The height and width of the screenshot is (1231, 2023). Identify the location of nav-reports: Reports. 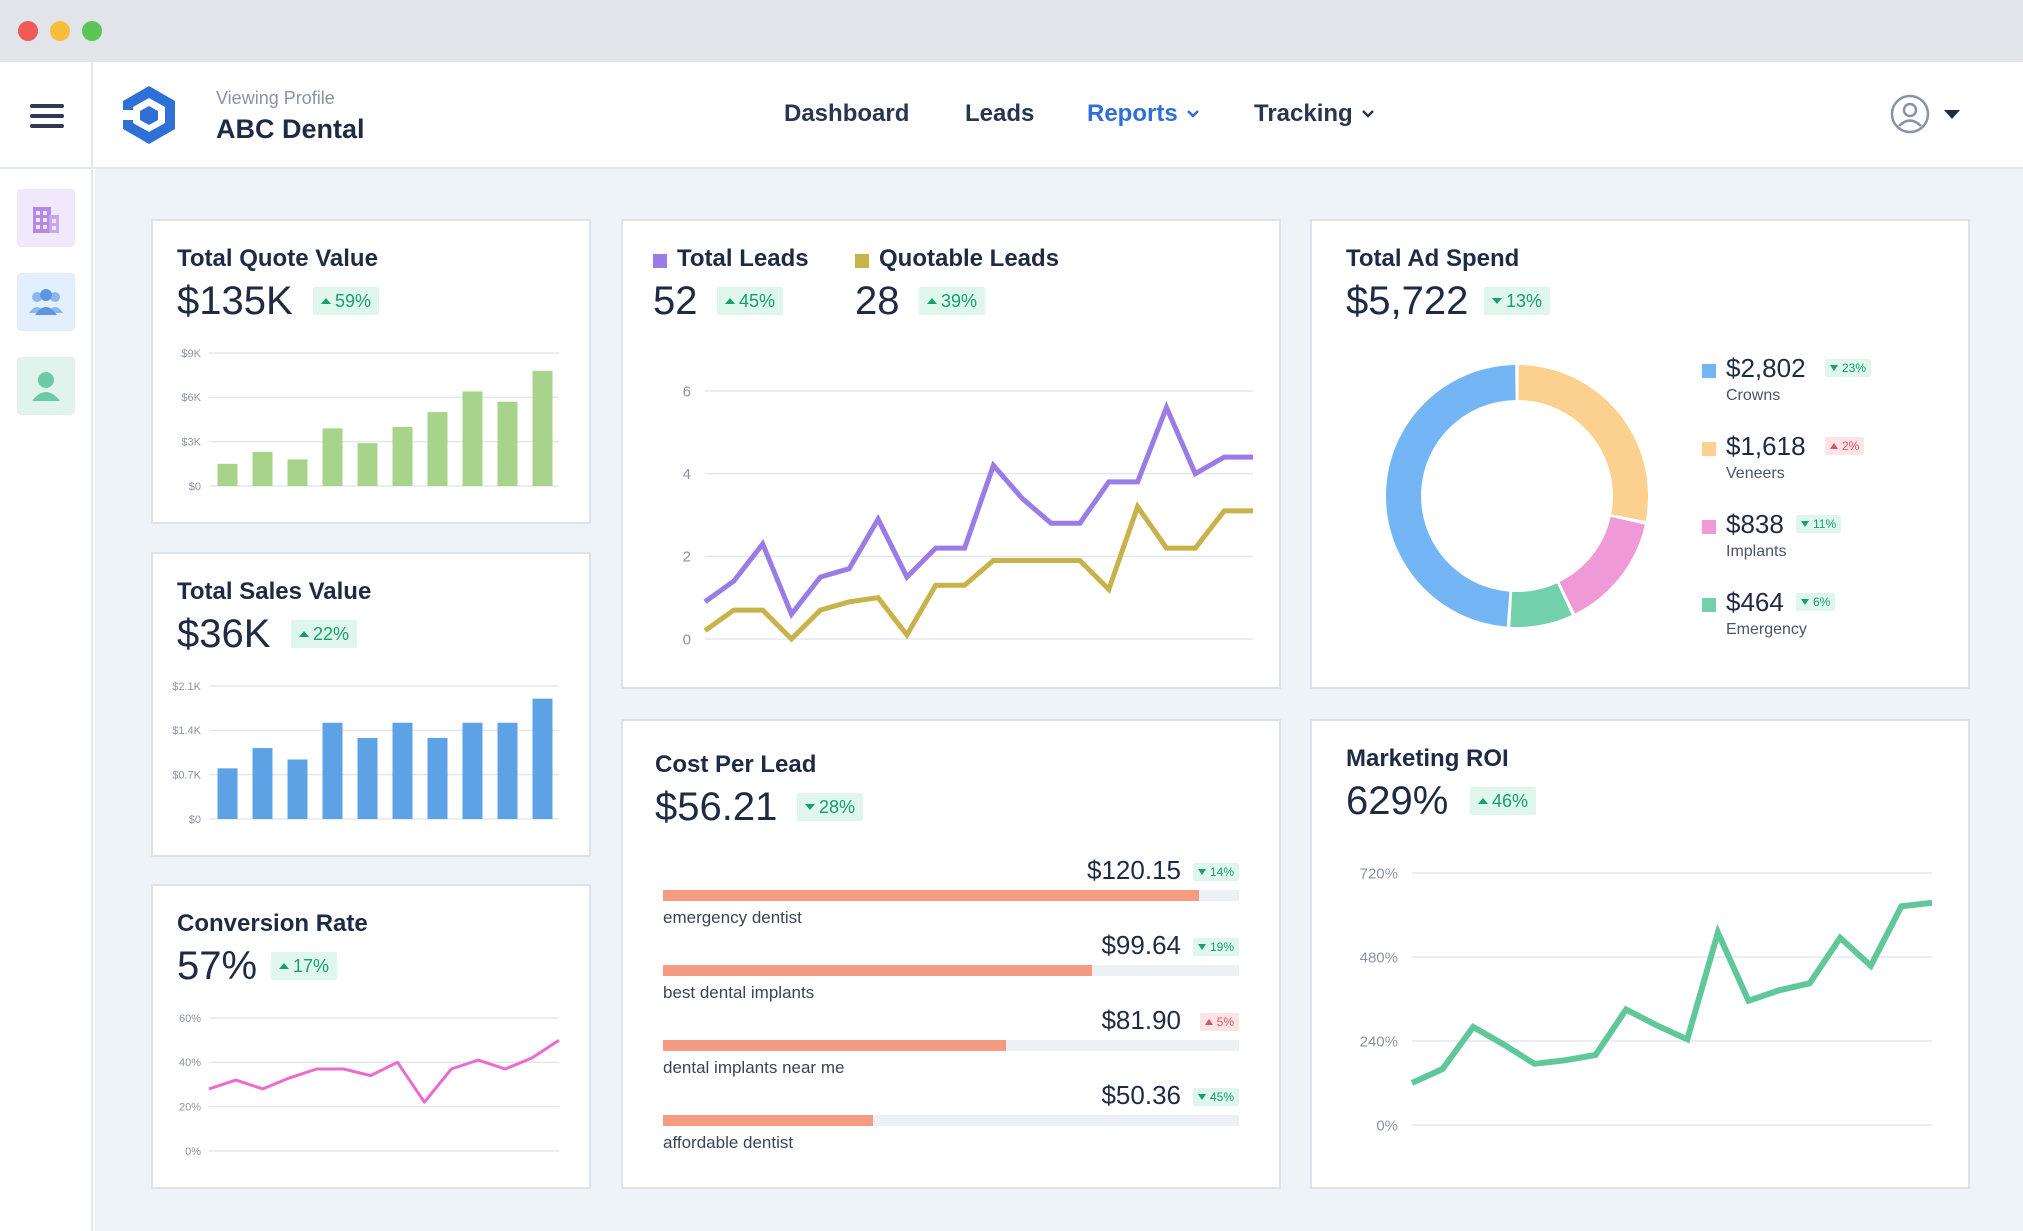
(1143, 114).